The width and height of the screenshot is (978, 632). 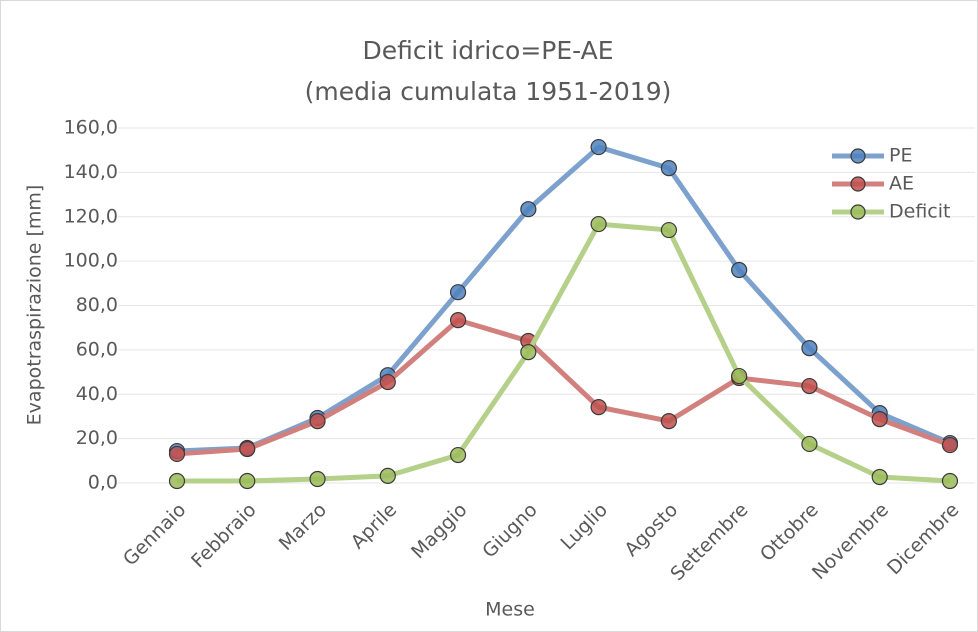 What do you see at coordinates (900, 156) in the screenshot?
I see `legend-label: PE` at bounding box center [900, 156].